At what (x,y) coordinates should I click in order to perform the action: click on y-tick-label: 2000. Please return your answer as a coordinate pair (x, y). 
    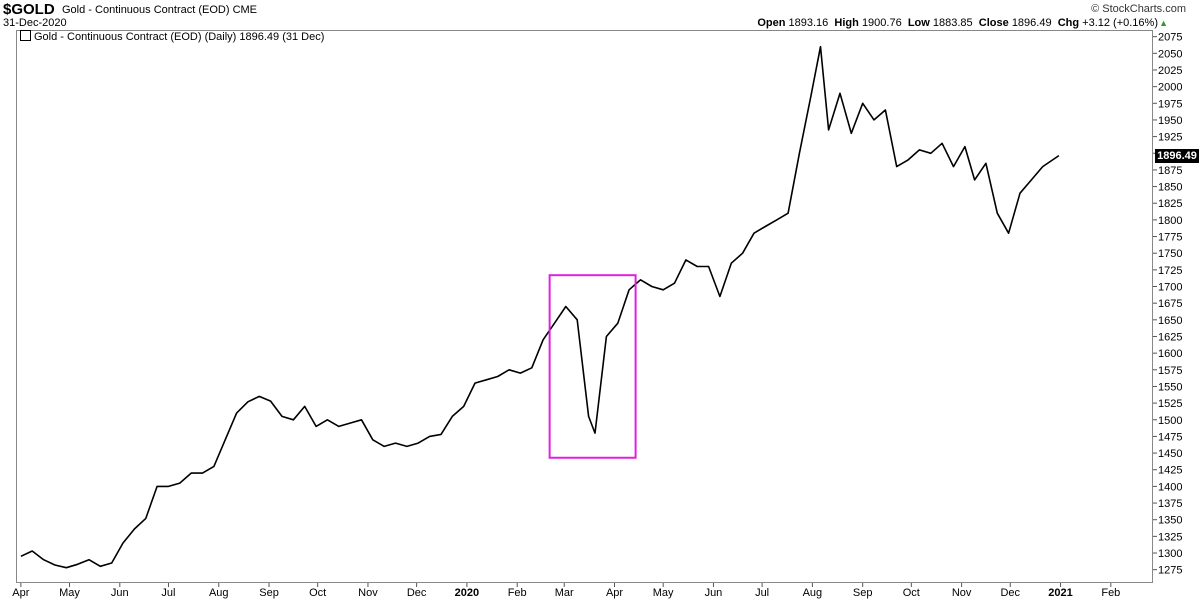
    Looking at the image, I should click on (1170, 88).